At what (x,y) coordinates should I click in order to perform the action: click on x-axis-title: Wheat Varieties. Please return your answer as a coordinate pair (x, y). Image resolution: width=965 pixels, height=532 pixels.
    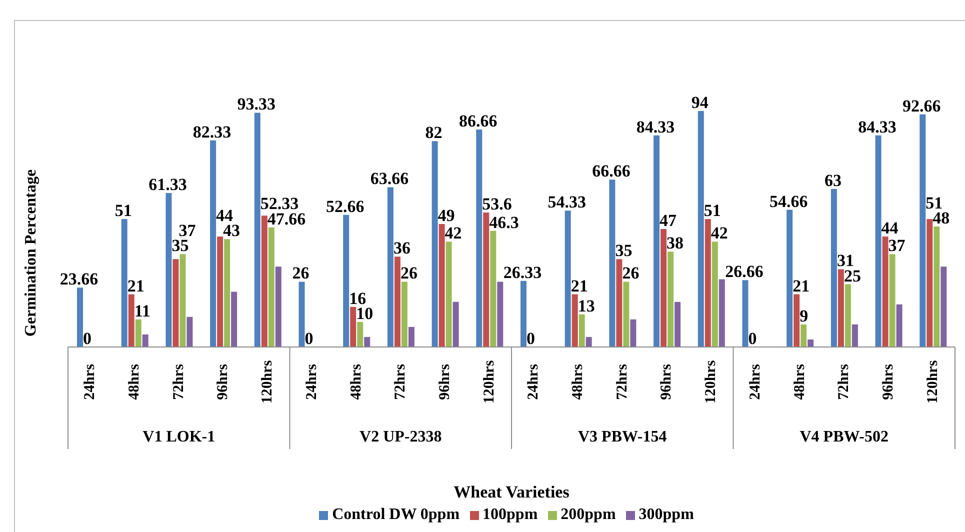
    Looking at the image, I should click on (512, 492).